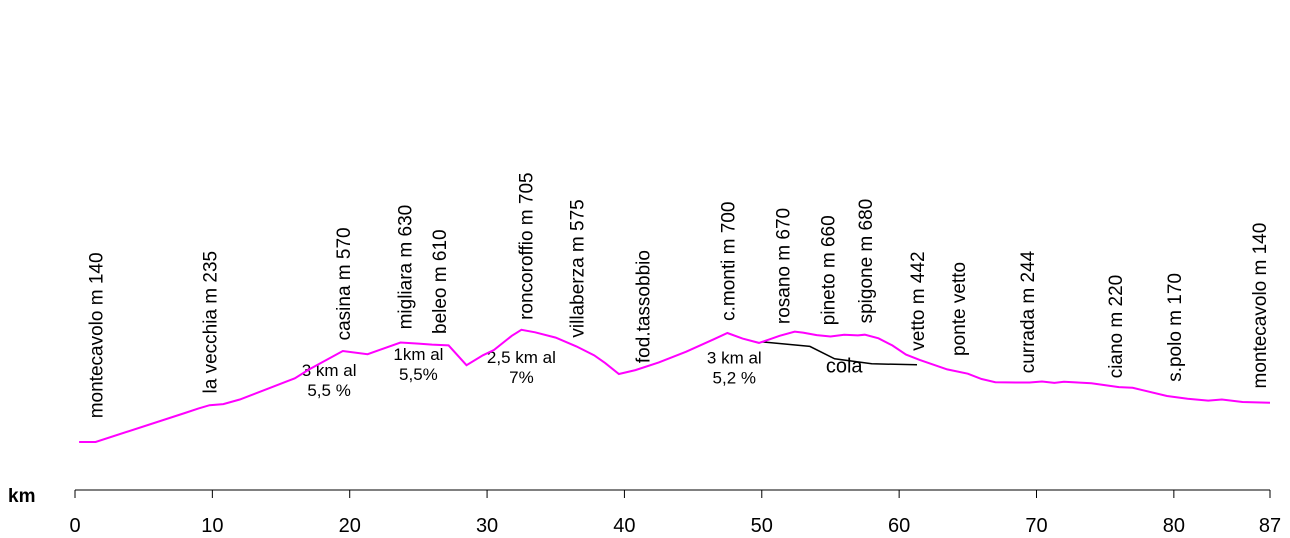 The image size is (1290, 538). I want to click on place-label: roncoroffio m 705, so click(527, 246).